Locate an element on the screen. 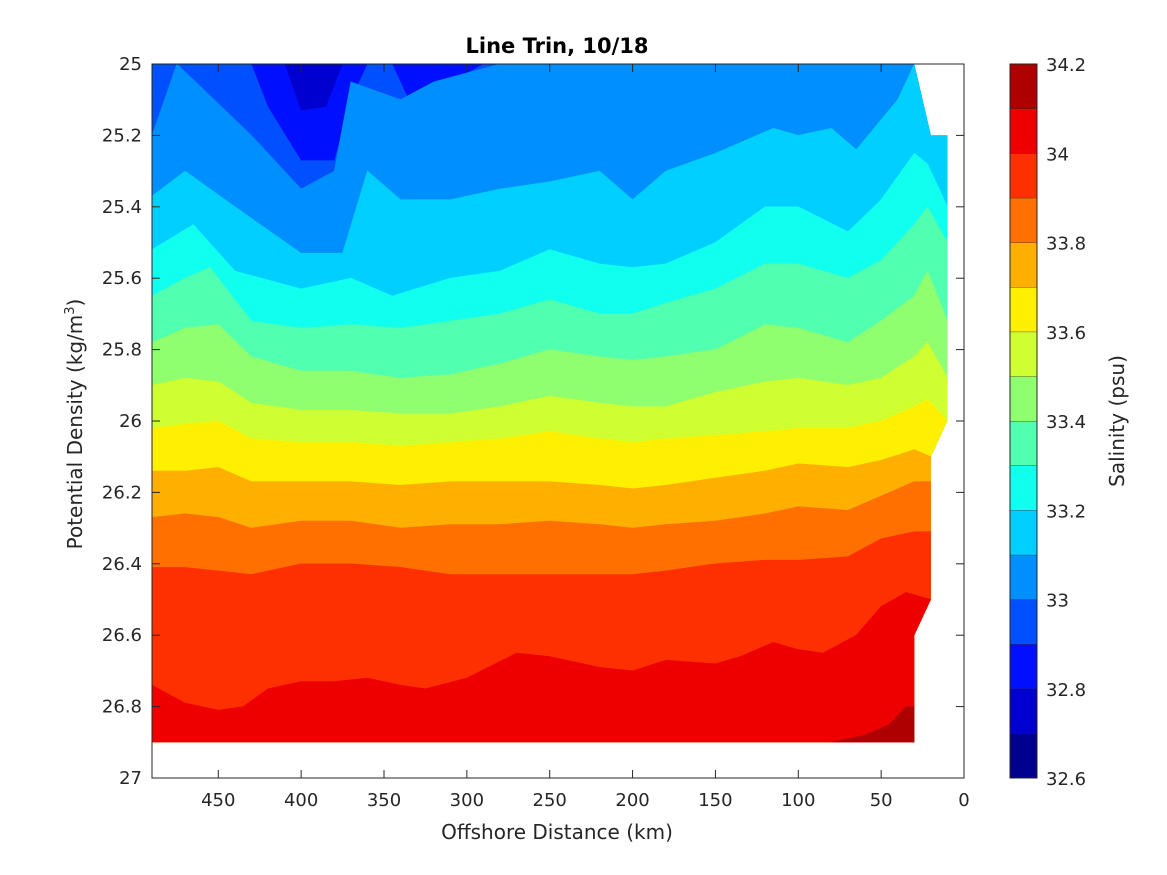  x-tick-label: 50 is located at coordinates (881, 800).